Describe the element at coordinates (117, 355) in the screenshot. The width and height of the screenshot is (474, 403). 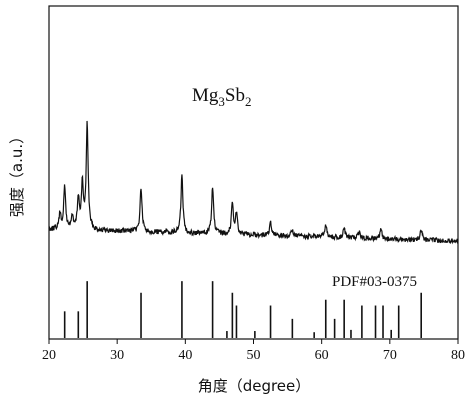
I see `x-tick-label: 30` at that location.